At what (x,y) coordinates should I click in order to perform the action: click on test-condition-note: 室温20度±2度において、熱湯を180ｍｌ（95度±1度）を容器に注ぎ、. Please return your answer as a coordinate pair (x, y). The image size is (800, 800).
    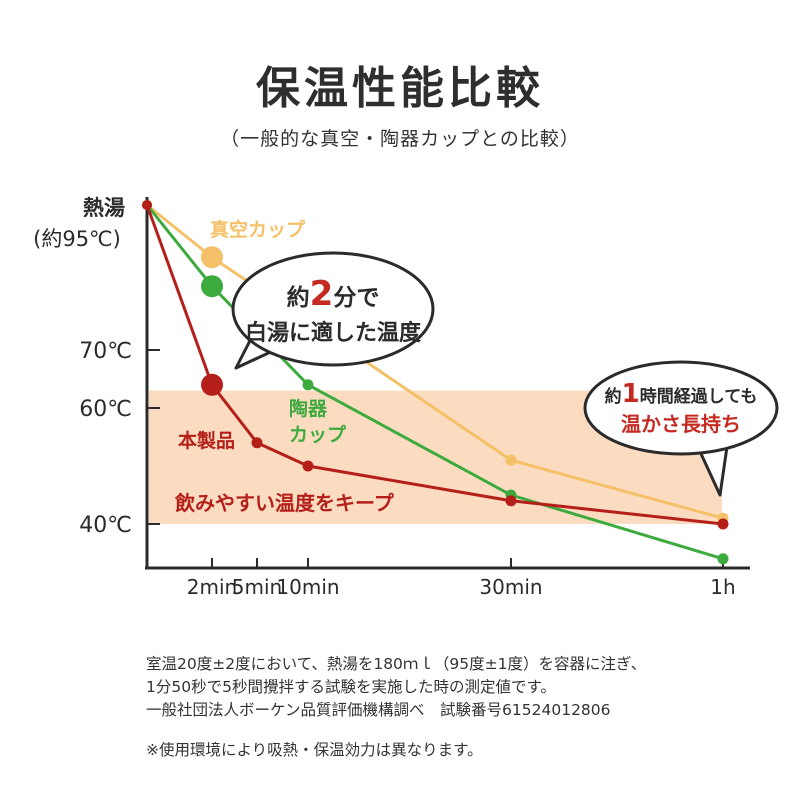
    Looking at the image, I should click on (396, 664).